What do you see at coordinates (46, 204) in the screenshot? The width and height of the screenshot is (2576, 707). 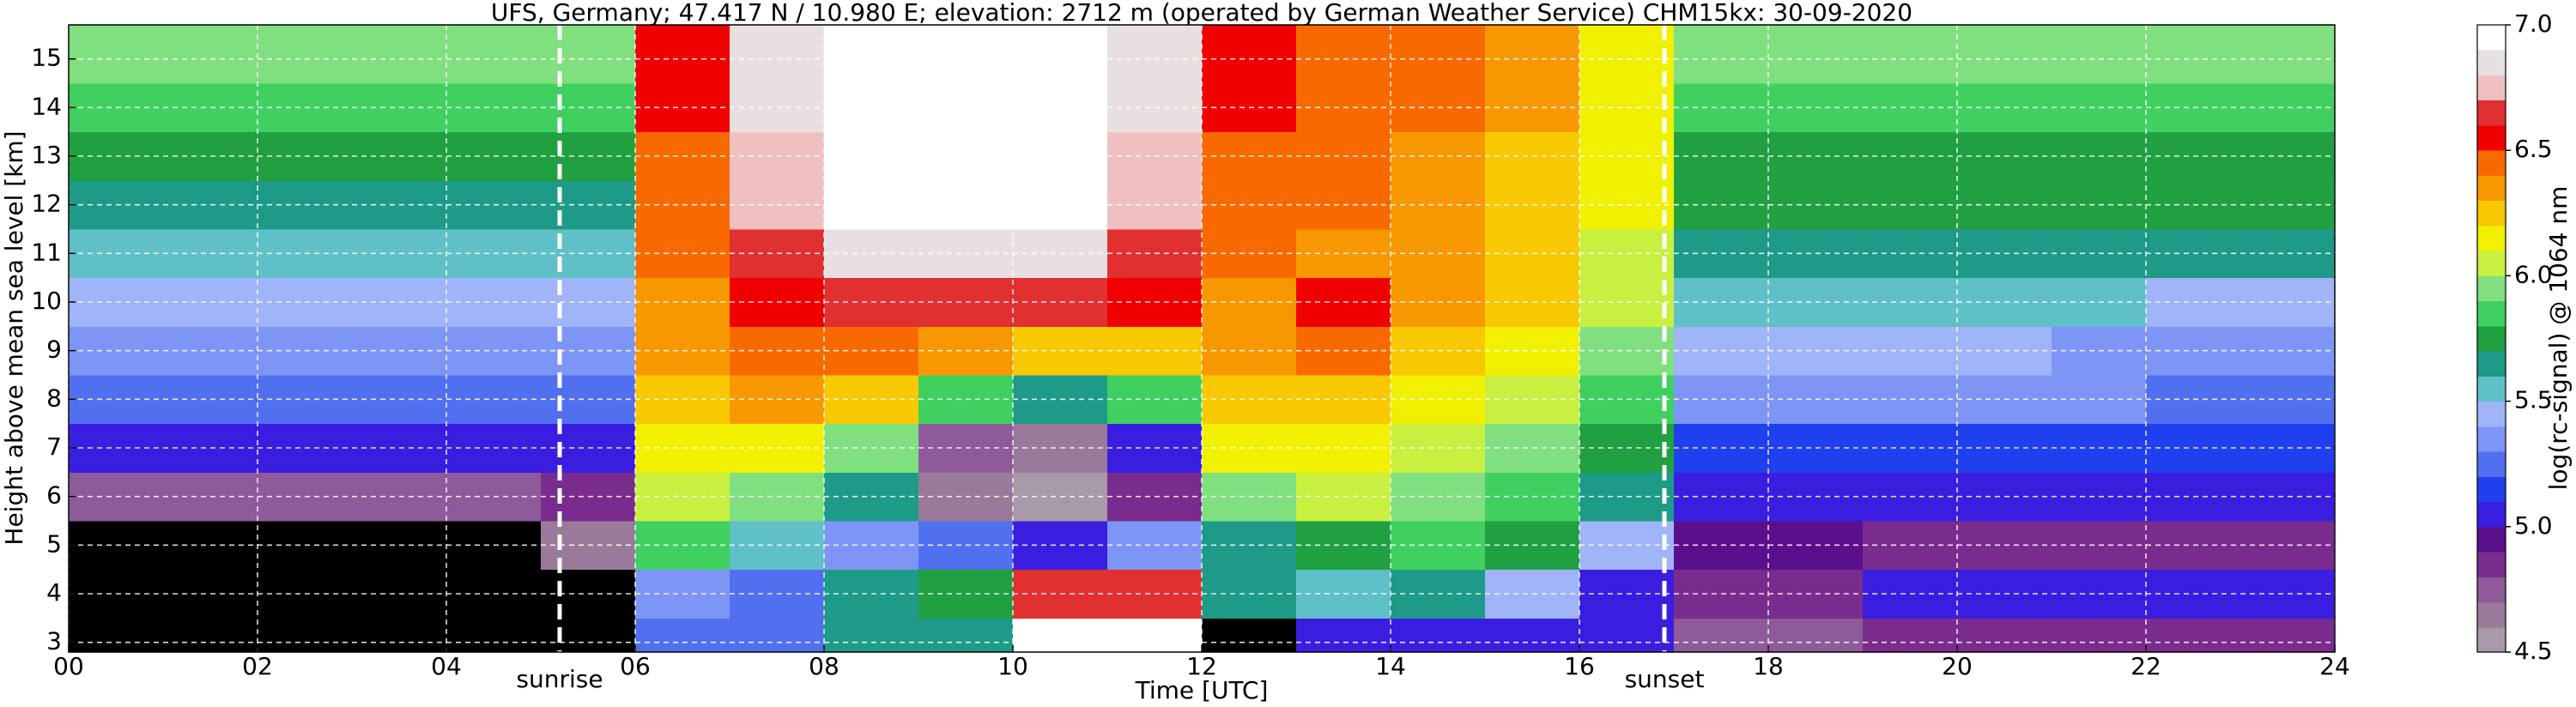 I see `y-tick-label: 12` at bounding box center [46, 204].